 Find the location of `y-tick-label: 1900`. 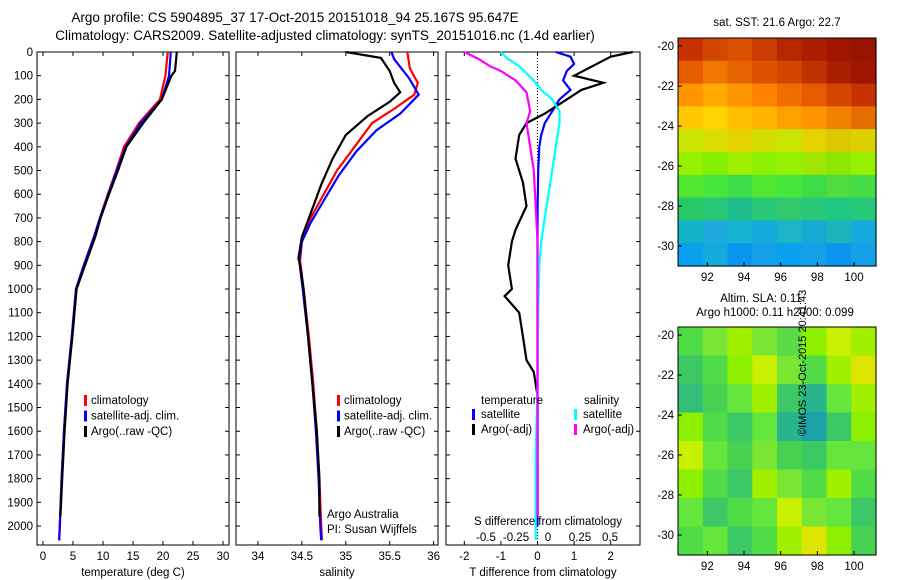

y-tick-label: 1900 is located at coordinates (20, 503).